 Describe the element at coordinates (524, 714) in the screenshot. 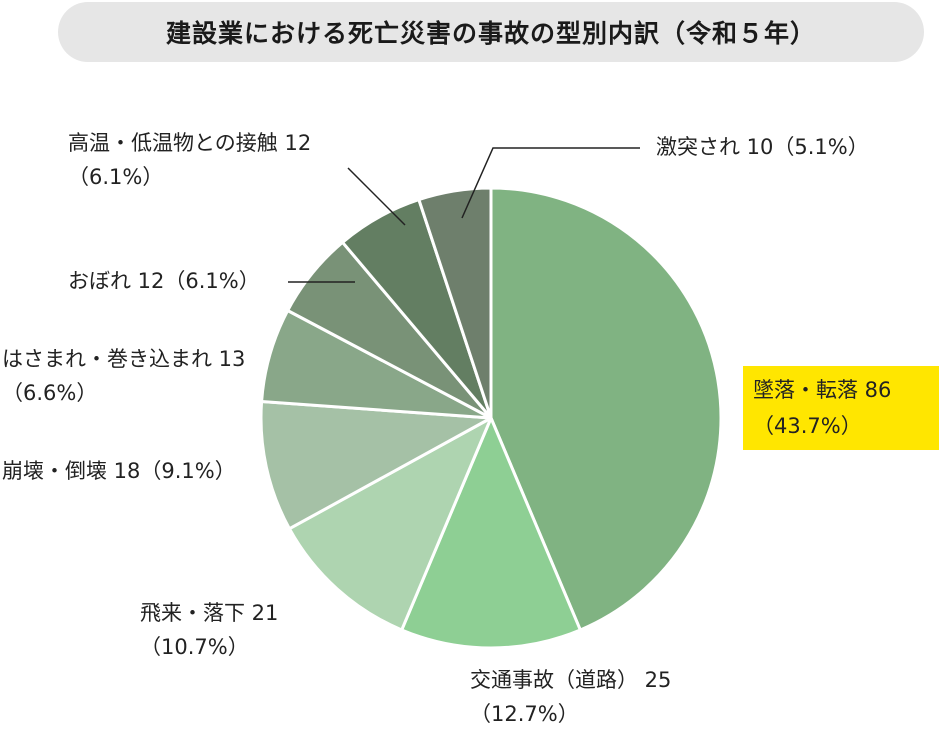

I see `label-traffic-line2: （12.7%）` at that location.